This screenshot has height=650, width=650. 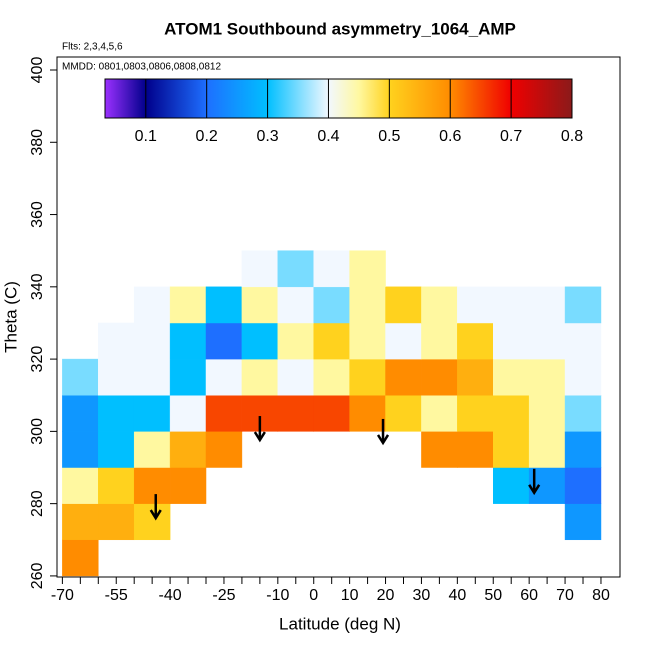 I want to click on x-tick-label: 40, so click(x=457, y=595).